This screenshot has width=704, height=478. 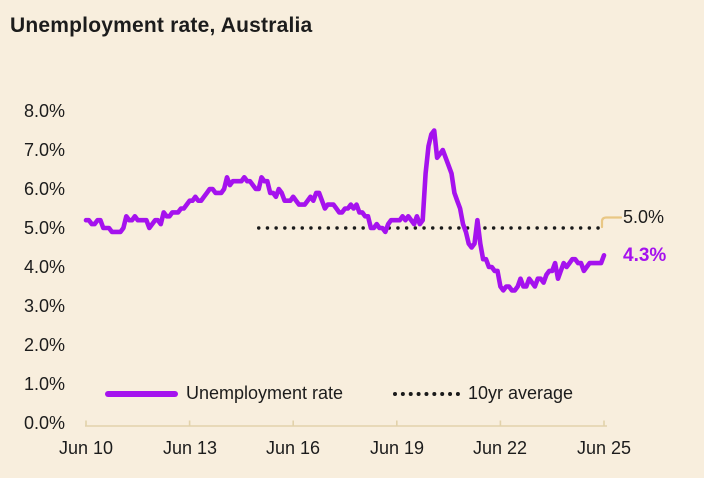 I want to click on latest-value-label: 4.3%, so click(x=645, y=255).